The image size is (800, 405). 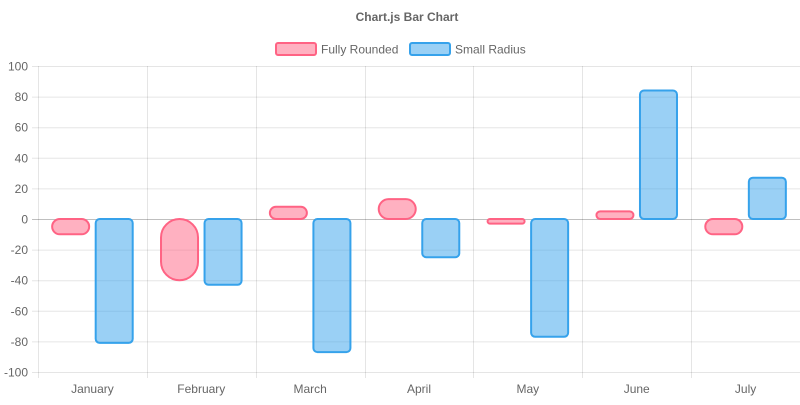 What do you see at coordinates (20, 250) in the screenshot?
I see `y-tick-label: -20` at bounding box center [20, 250].